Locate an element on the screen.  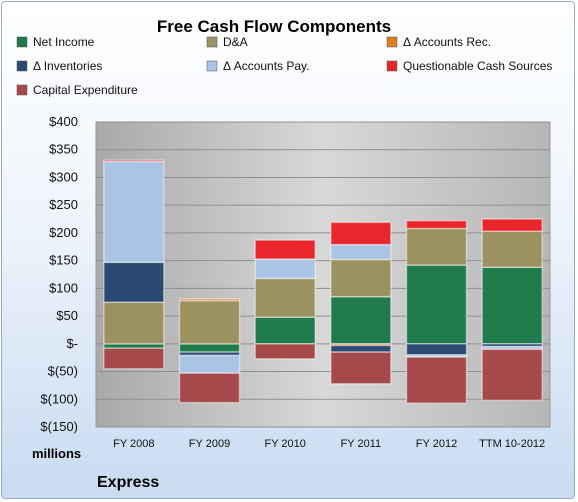
legend-swatch-accounts-pay is located at coordinates (212, 66).